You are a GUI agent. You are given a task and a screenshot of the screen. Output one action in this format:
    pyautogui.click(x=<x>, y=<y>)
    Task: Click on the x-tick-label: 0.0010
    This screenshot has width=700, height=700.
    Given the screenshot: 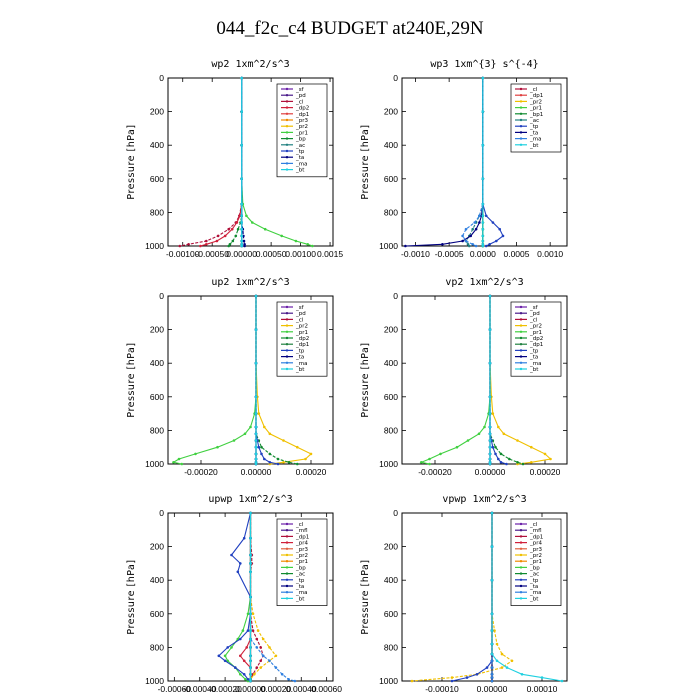 What is the action you would take?
    pyautogui.click(x=550, y=254)
    